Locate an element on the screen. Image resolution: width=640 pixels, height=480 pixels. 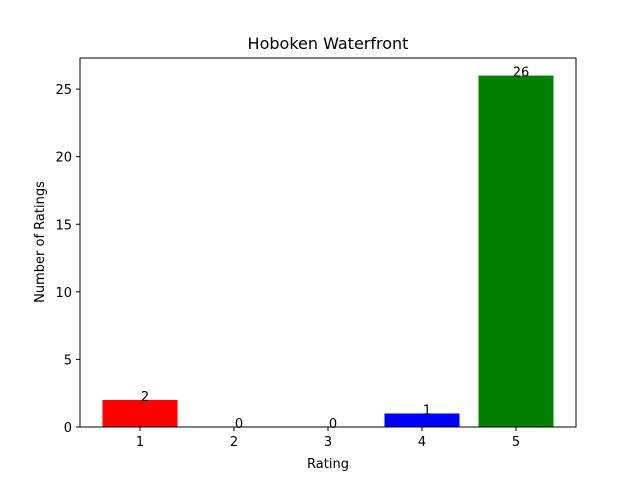
y-tick-label-0: 0 is located at coordinates (68, 428).